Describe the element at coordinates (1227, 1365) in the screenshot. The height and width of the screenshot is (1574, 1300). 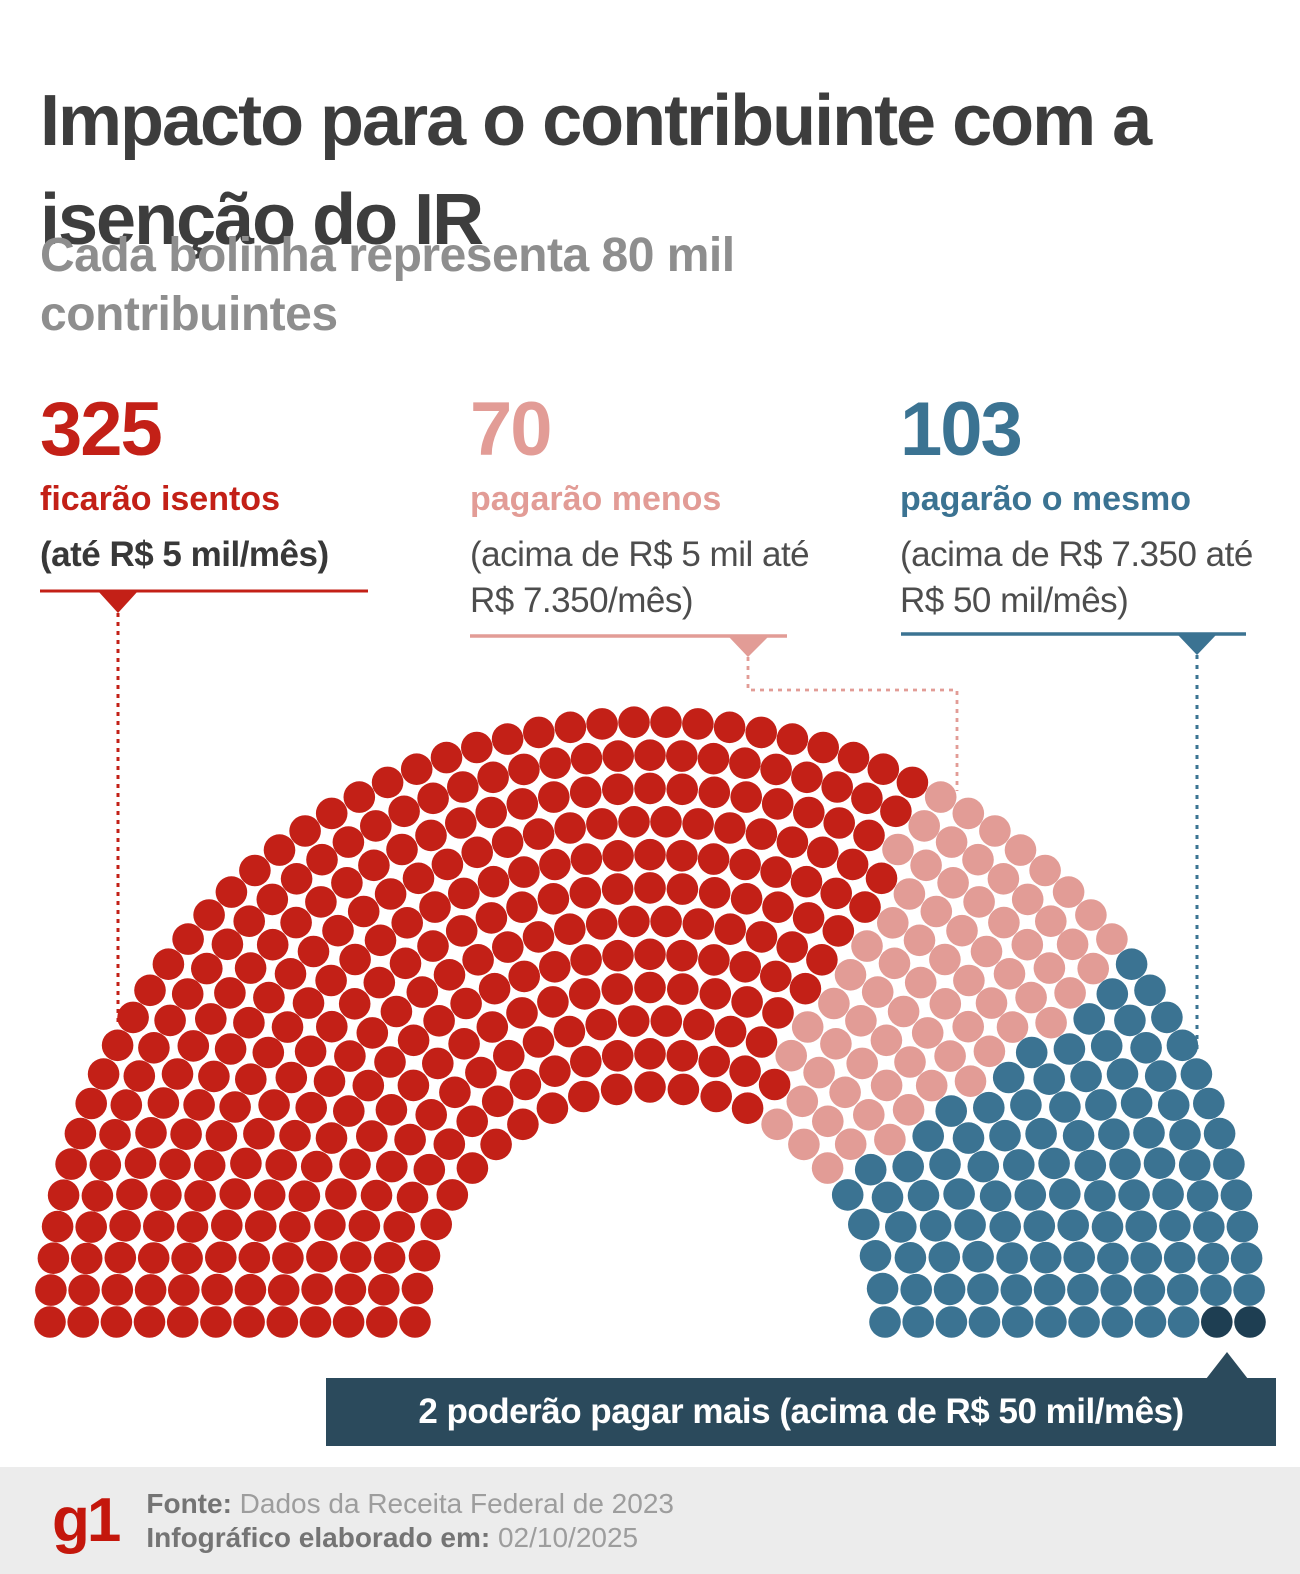
I see `banner-arrow-up` at that location.